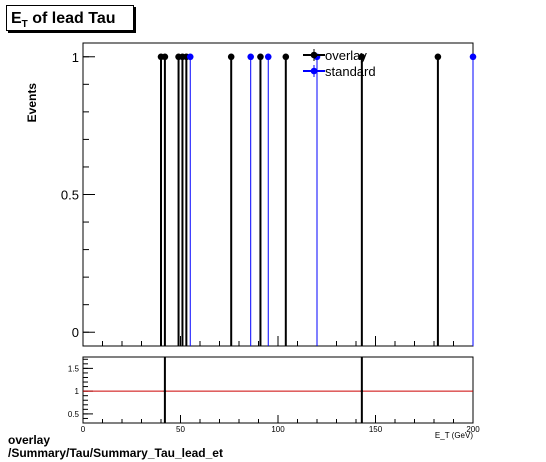  What do you see at coordinates (454, 435) in the screenshot?
I see `x-axis-label: E_T (GeV)` at bounding box center [454, 435].